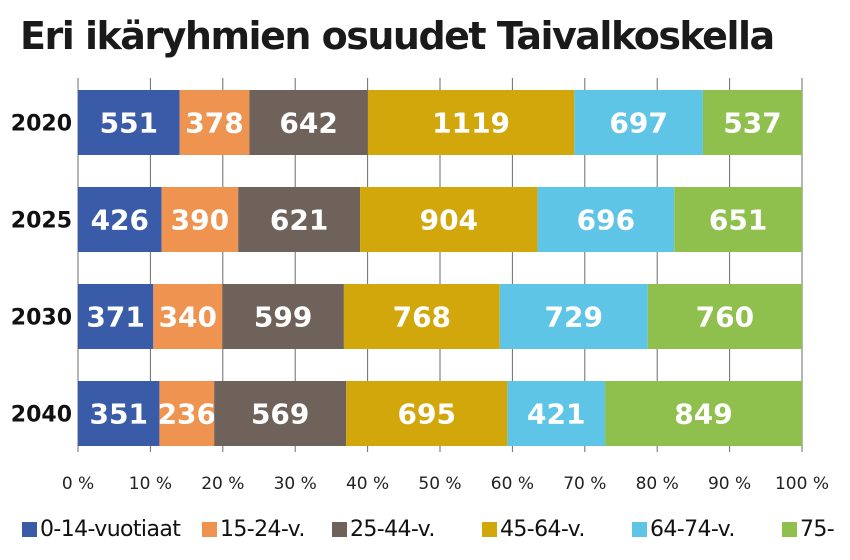 The image size is (850, 560). I want to click on x-tick-label: 40 %, so click(367, 484).